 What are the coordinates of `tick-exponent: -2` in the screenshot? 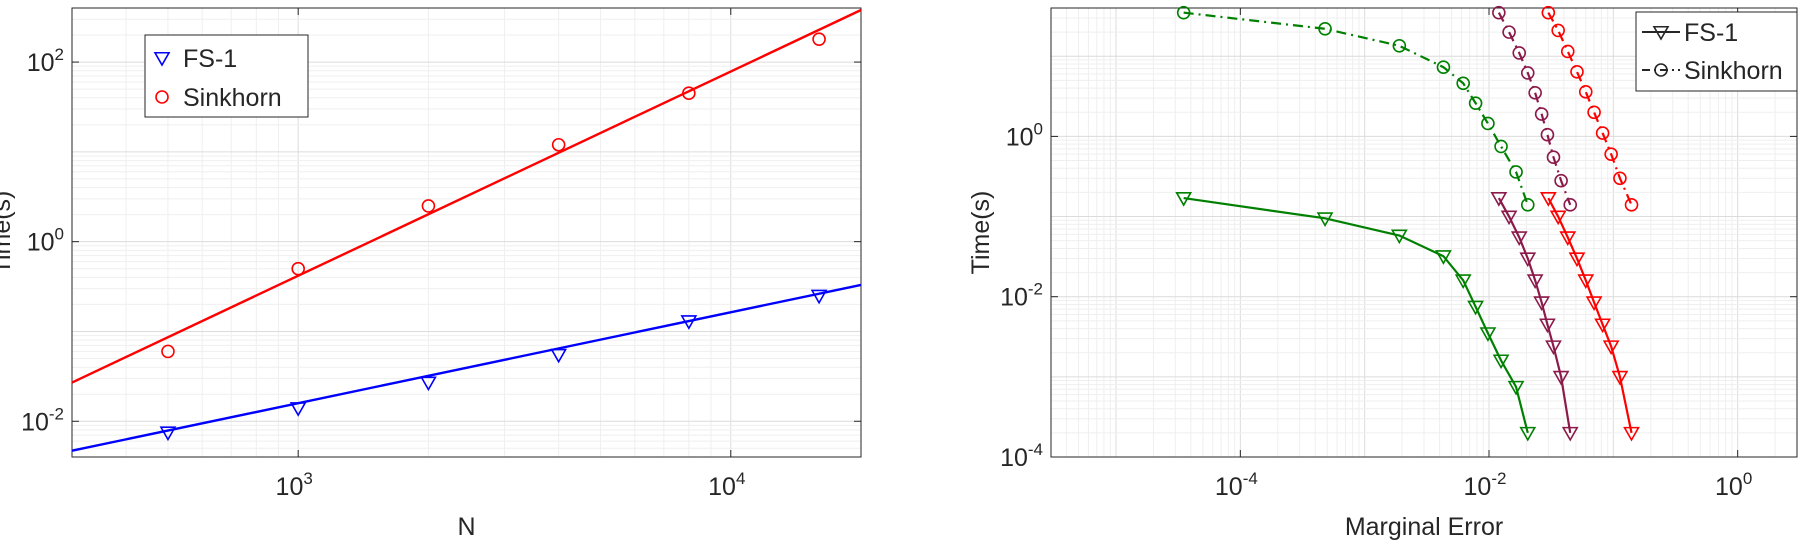 It's located at (56, 413).